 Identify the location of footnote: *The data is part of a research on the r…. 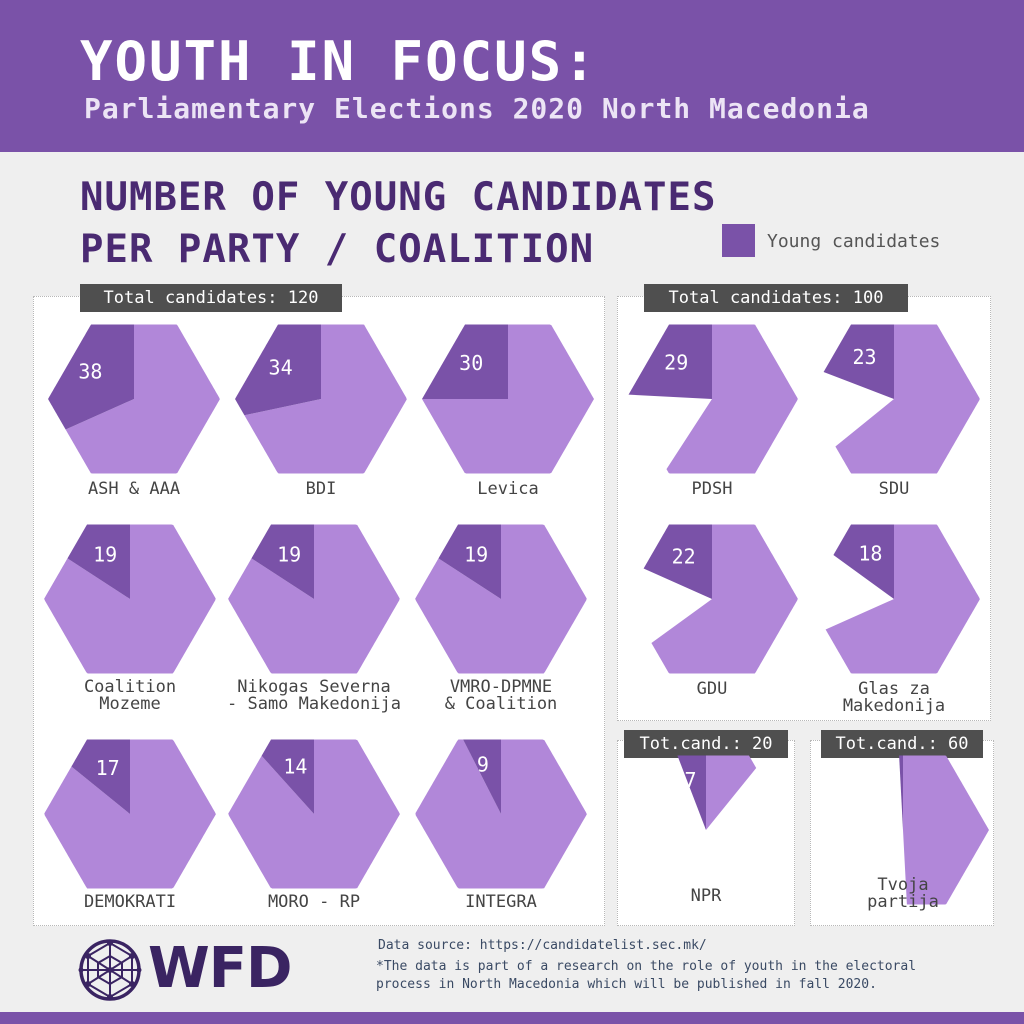
(646, 976).